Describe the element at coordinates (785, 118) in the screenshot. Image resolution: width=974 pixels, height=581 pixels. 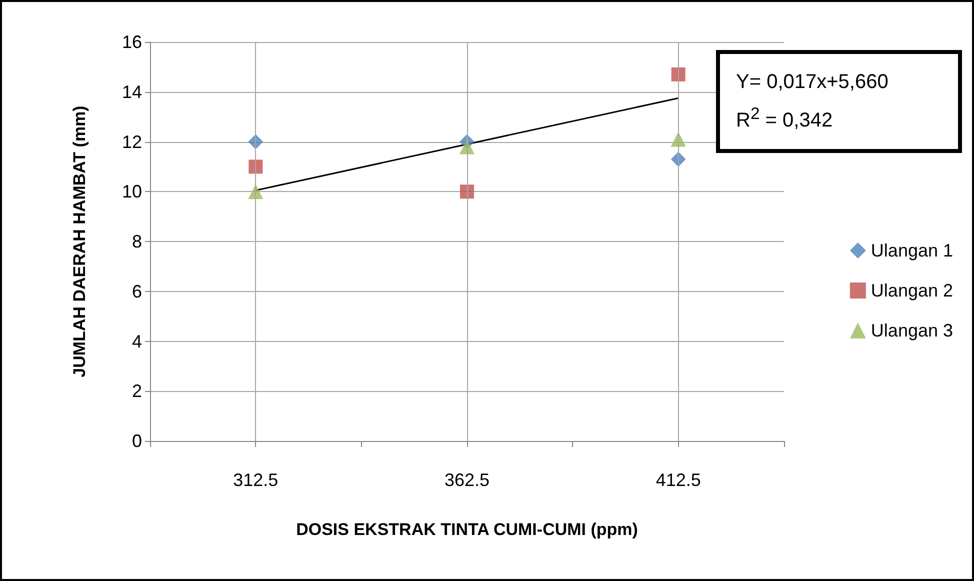
I see `annotation: R$^{2}$ = 0,342` at that location.